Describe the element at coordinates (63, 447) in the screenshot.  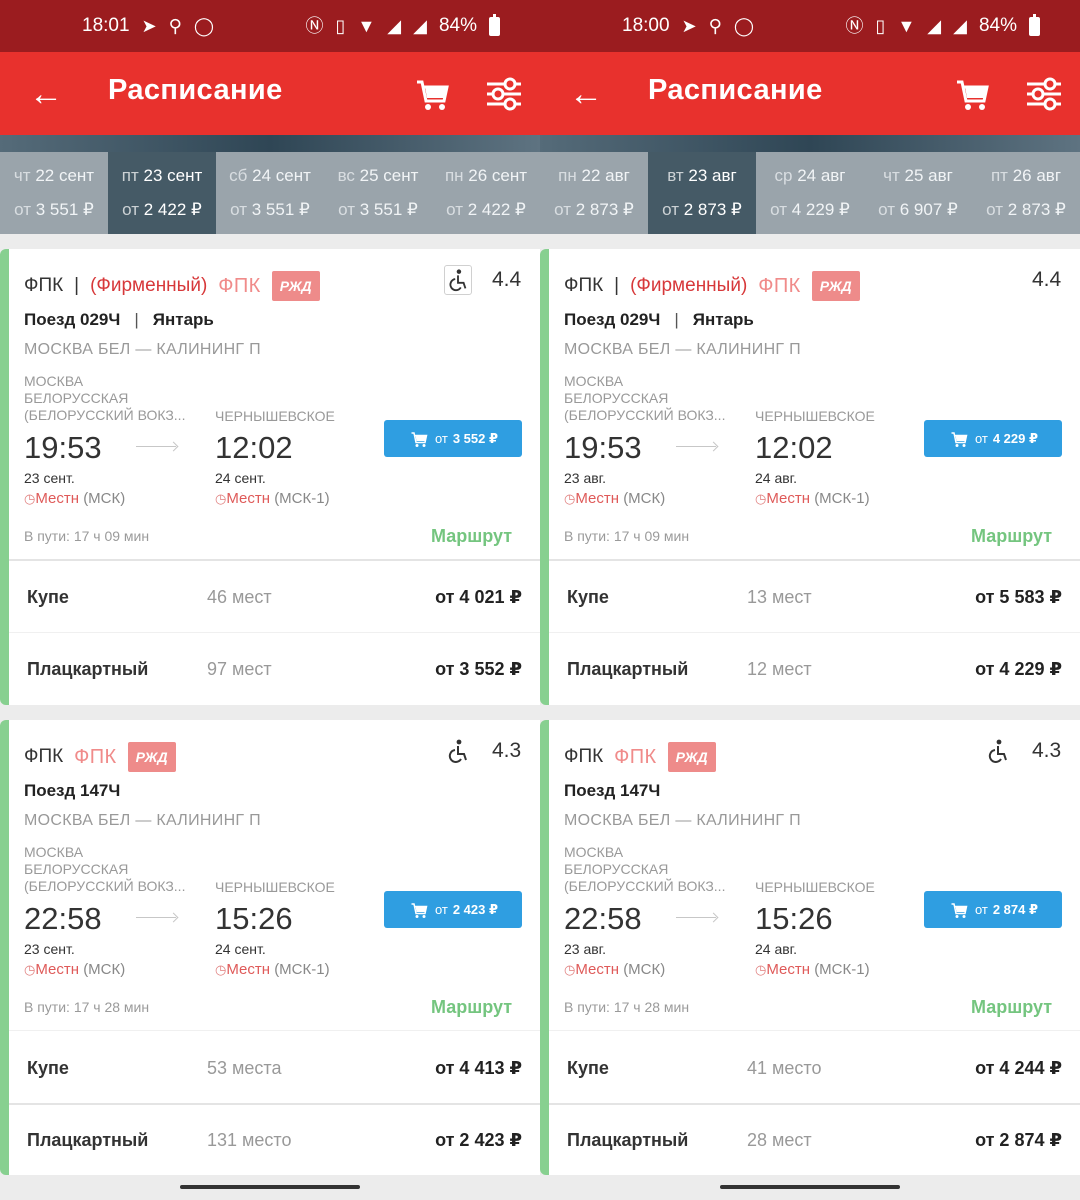
I see `departure-time: 19:53` at that location.